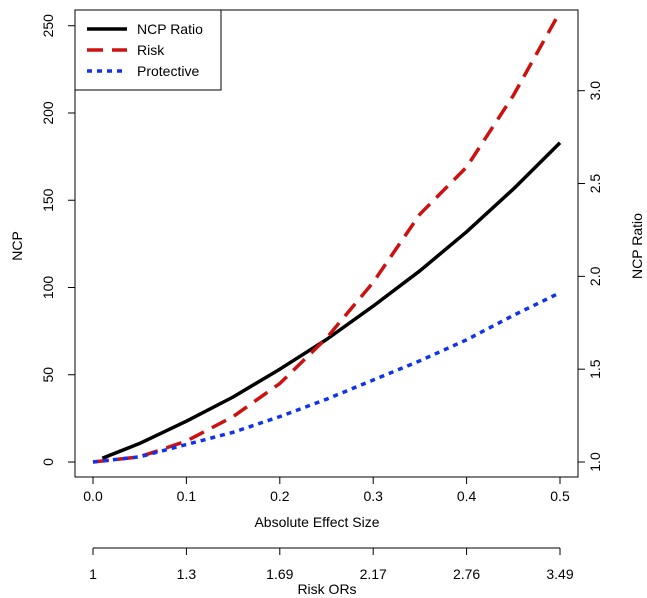 This screenshot has height=598, width=647. What do you see at coordinates (280, 496) in the screenshot?
I see `x-tick-label-2: 0.2` at bounding box center [280, 496].